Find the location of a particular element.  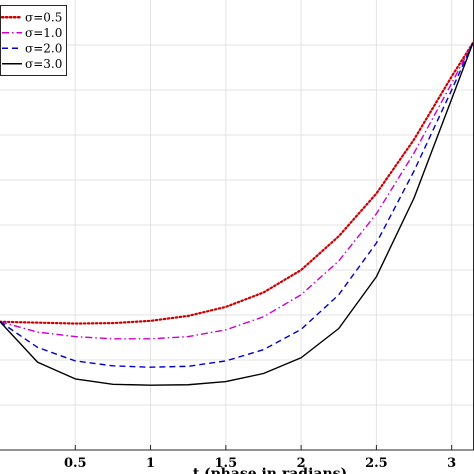

x-tick-label: 2 is located at coordinates (301, 463).